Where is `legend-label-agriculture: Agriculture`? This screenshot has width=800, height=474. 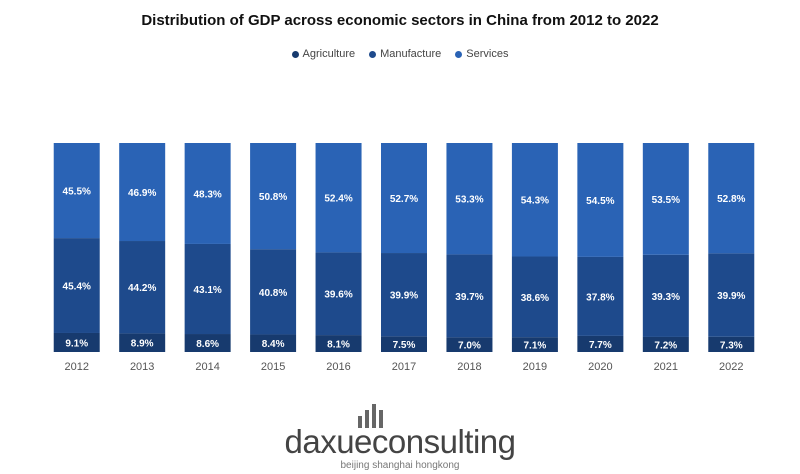
legend-label-agriculture: Agriculture is located at coordinates (329, 54).